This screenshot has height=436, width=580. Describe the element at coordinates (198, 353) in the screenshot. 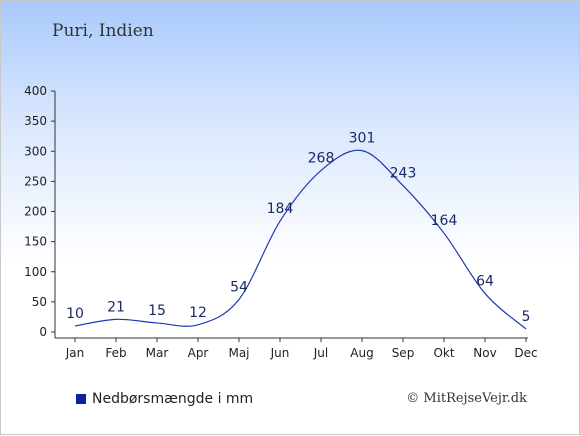

I see `x-tick-label: Apr` at that location.